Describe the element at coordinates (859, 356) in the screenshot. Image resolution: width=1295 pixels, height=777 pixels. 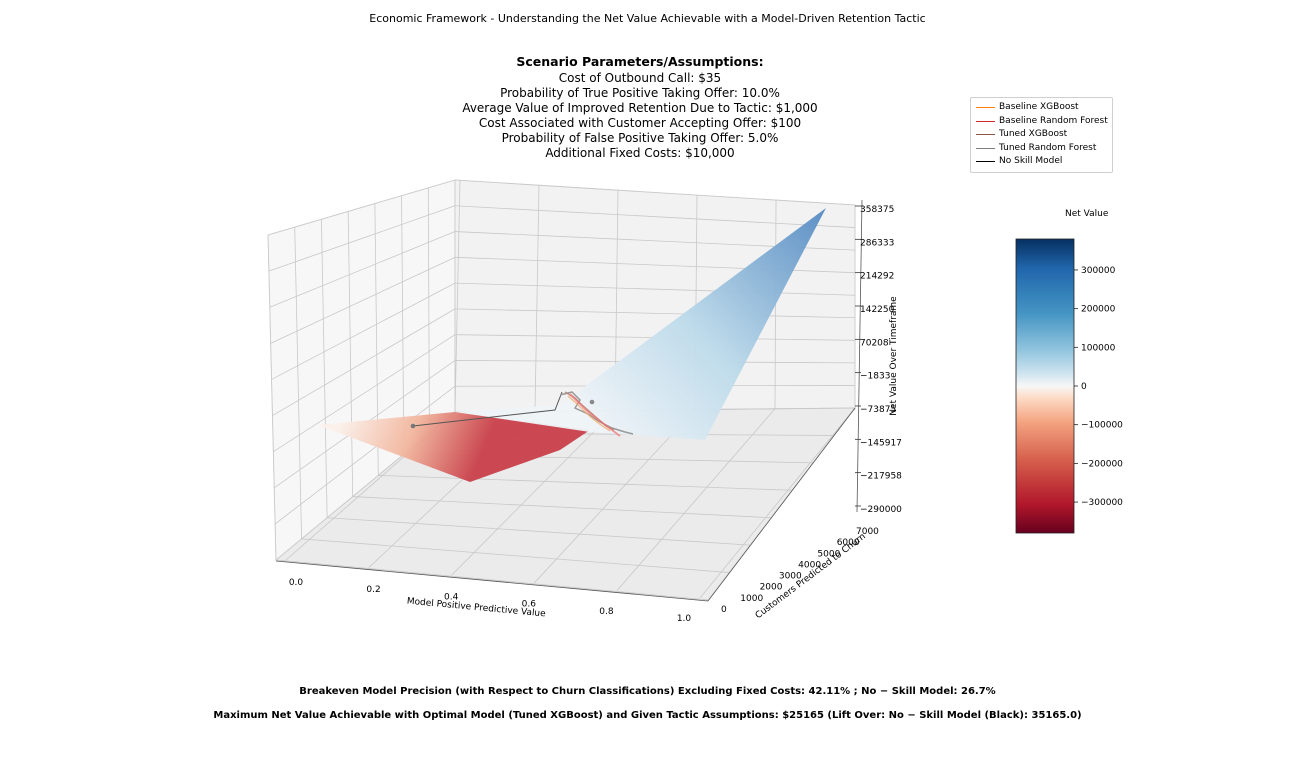
I see `z-axis-line` at that location.